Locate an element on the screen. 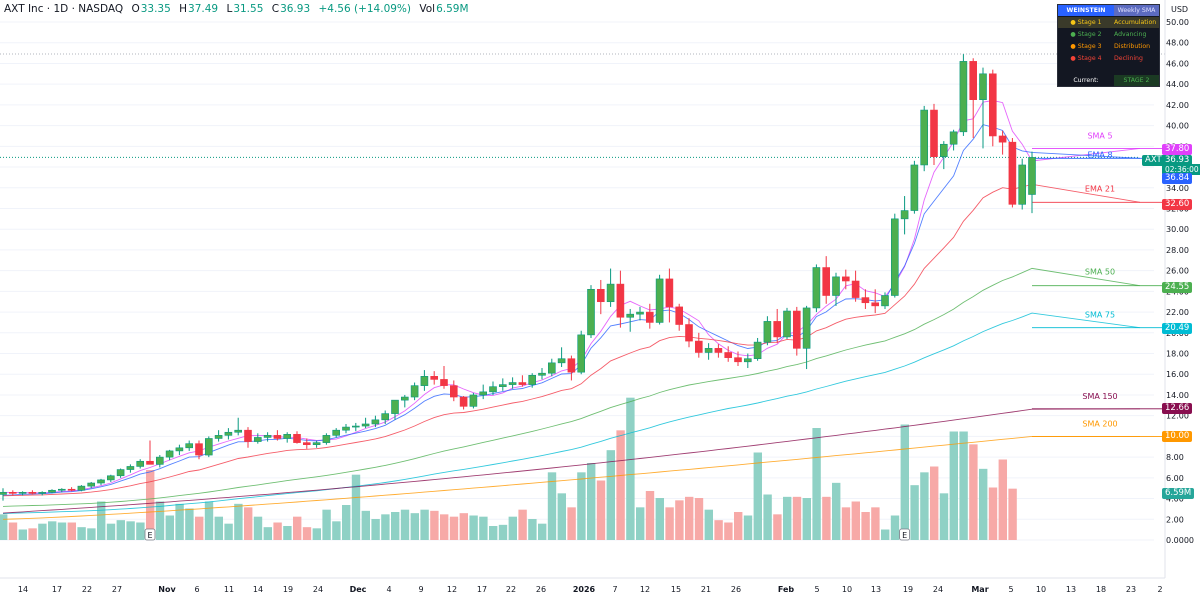  overlay-label-sma5: SMA 5 is located at coordinates (1099, 135).